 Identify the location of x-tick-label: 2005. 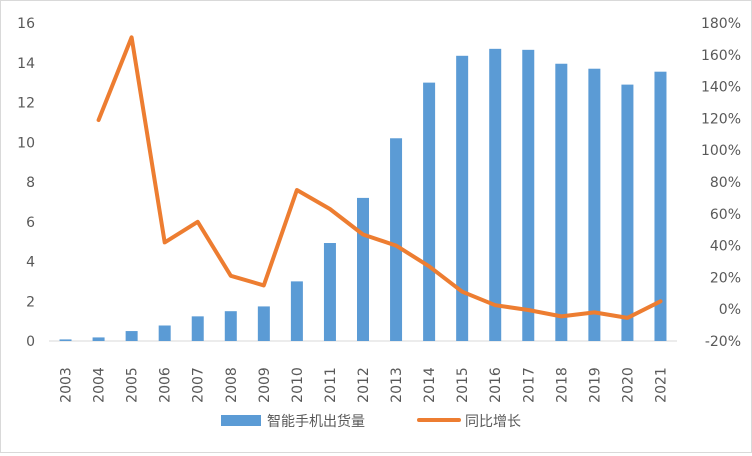
(133, 385).